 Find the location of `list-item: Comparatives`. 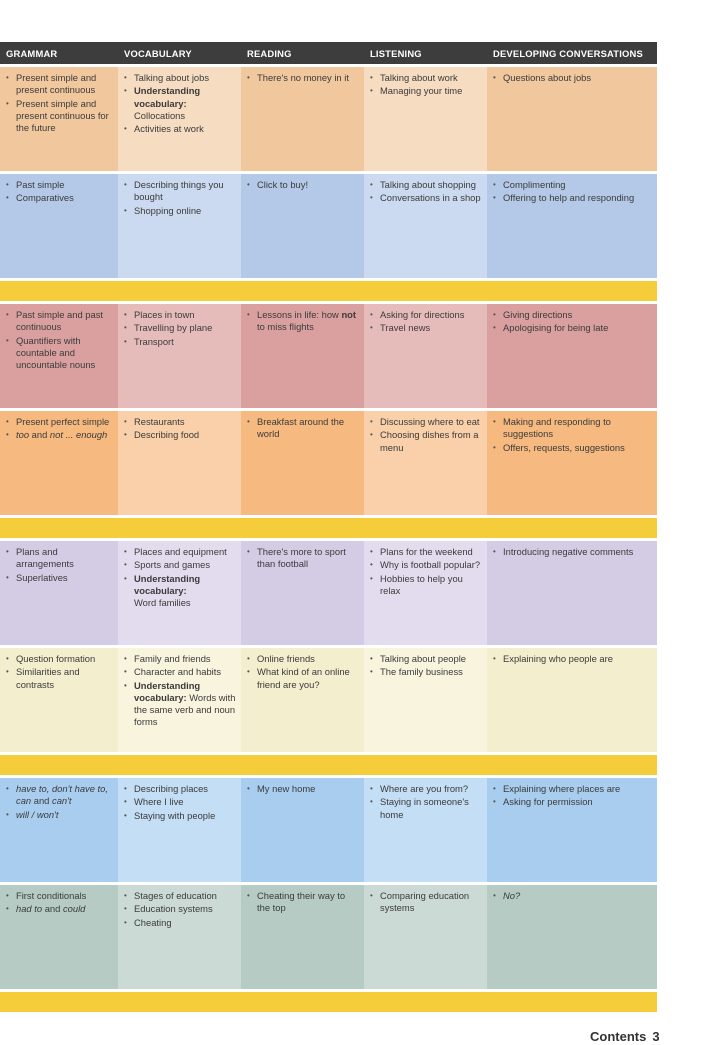

list-item: Comparatives is located at coordinates (60, 198).